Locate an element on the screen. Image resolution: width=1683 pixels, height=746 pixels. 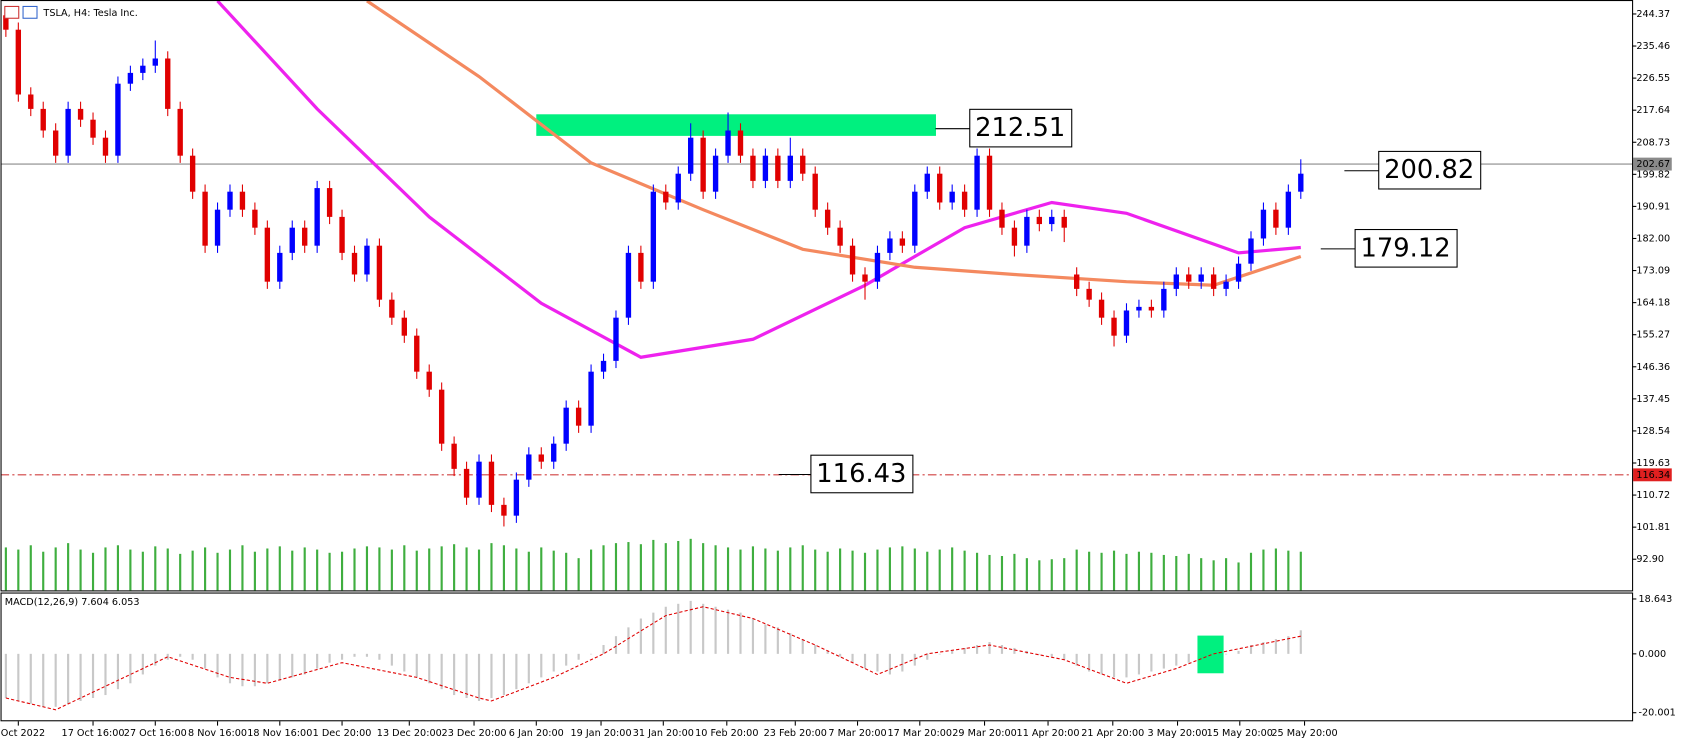
y-tick-label: 217.64 is located at coordinates (1653, 110).